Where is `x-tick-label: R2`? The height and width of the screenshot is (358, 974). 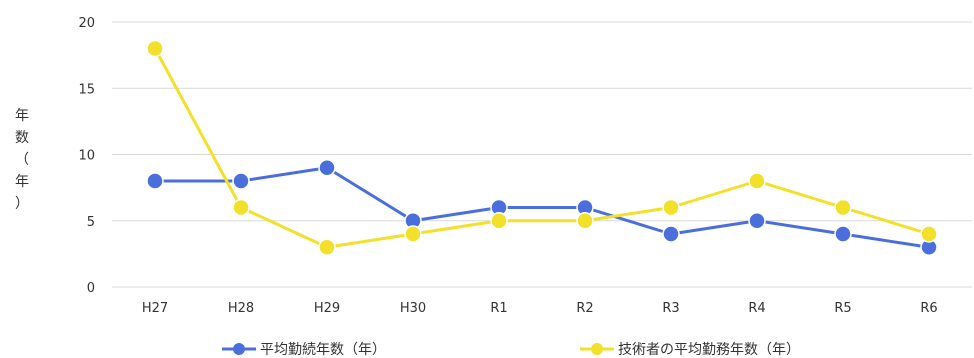
x-tick-label: R2 is located at coordinates (584, 308).